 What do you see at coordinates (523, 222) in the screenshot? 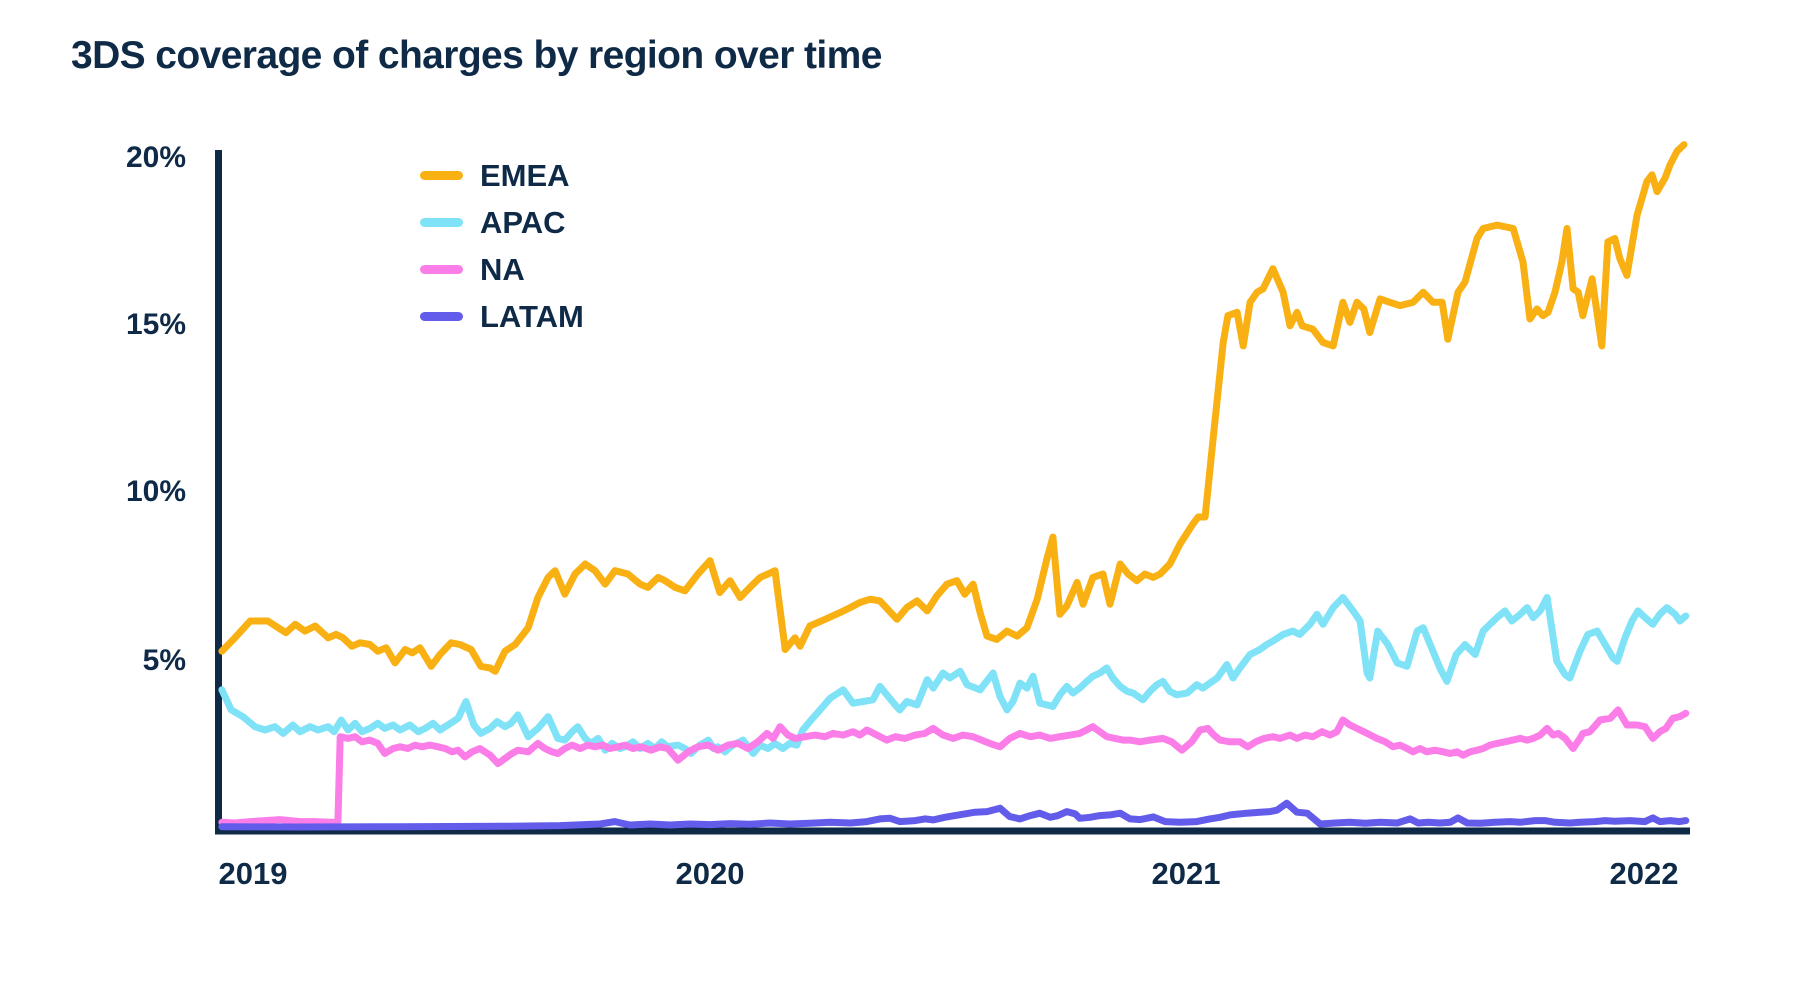
I see `legend-label-apac: APAC` at bounding box center [523, 222].